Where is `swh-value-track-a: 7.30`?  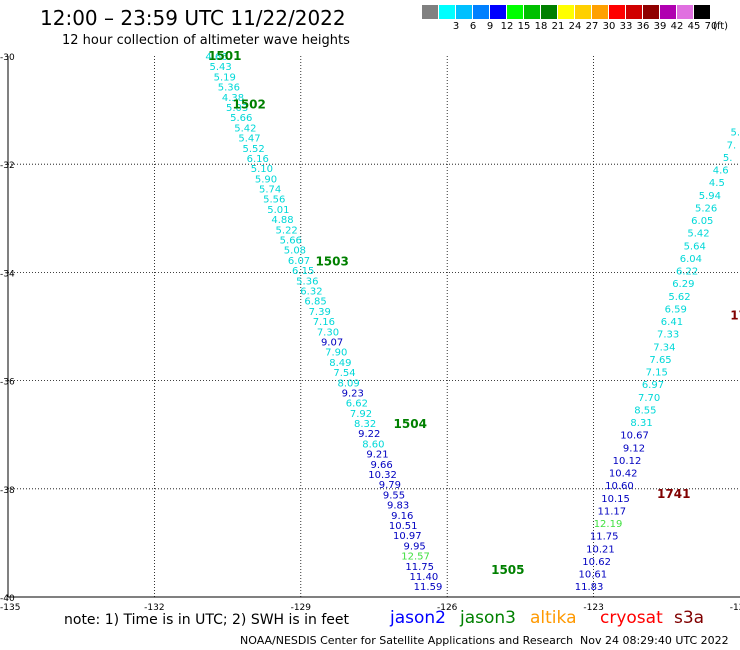 swh-value-track-a: 7.30 is located at coordinates (328, 332).